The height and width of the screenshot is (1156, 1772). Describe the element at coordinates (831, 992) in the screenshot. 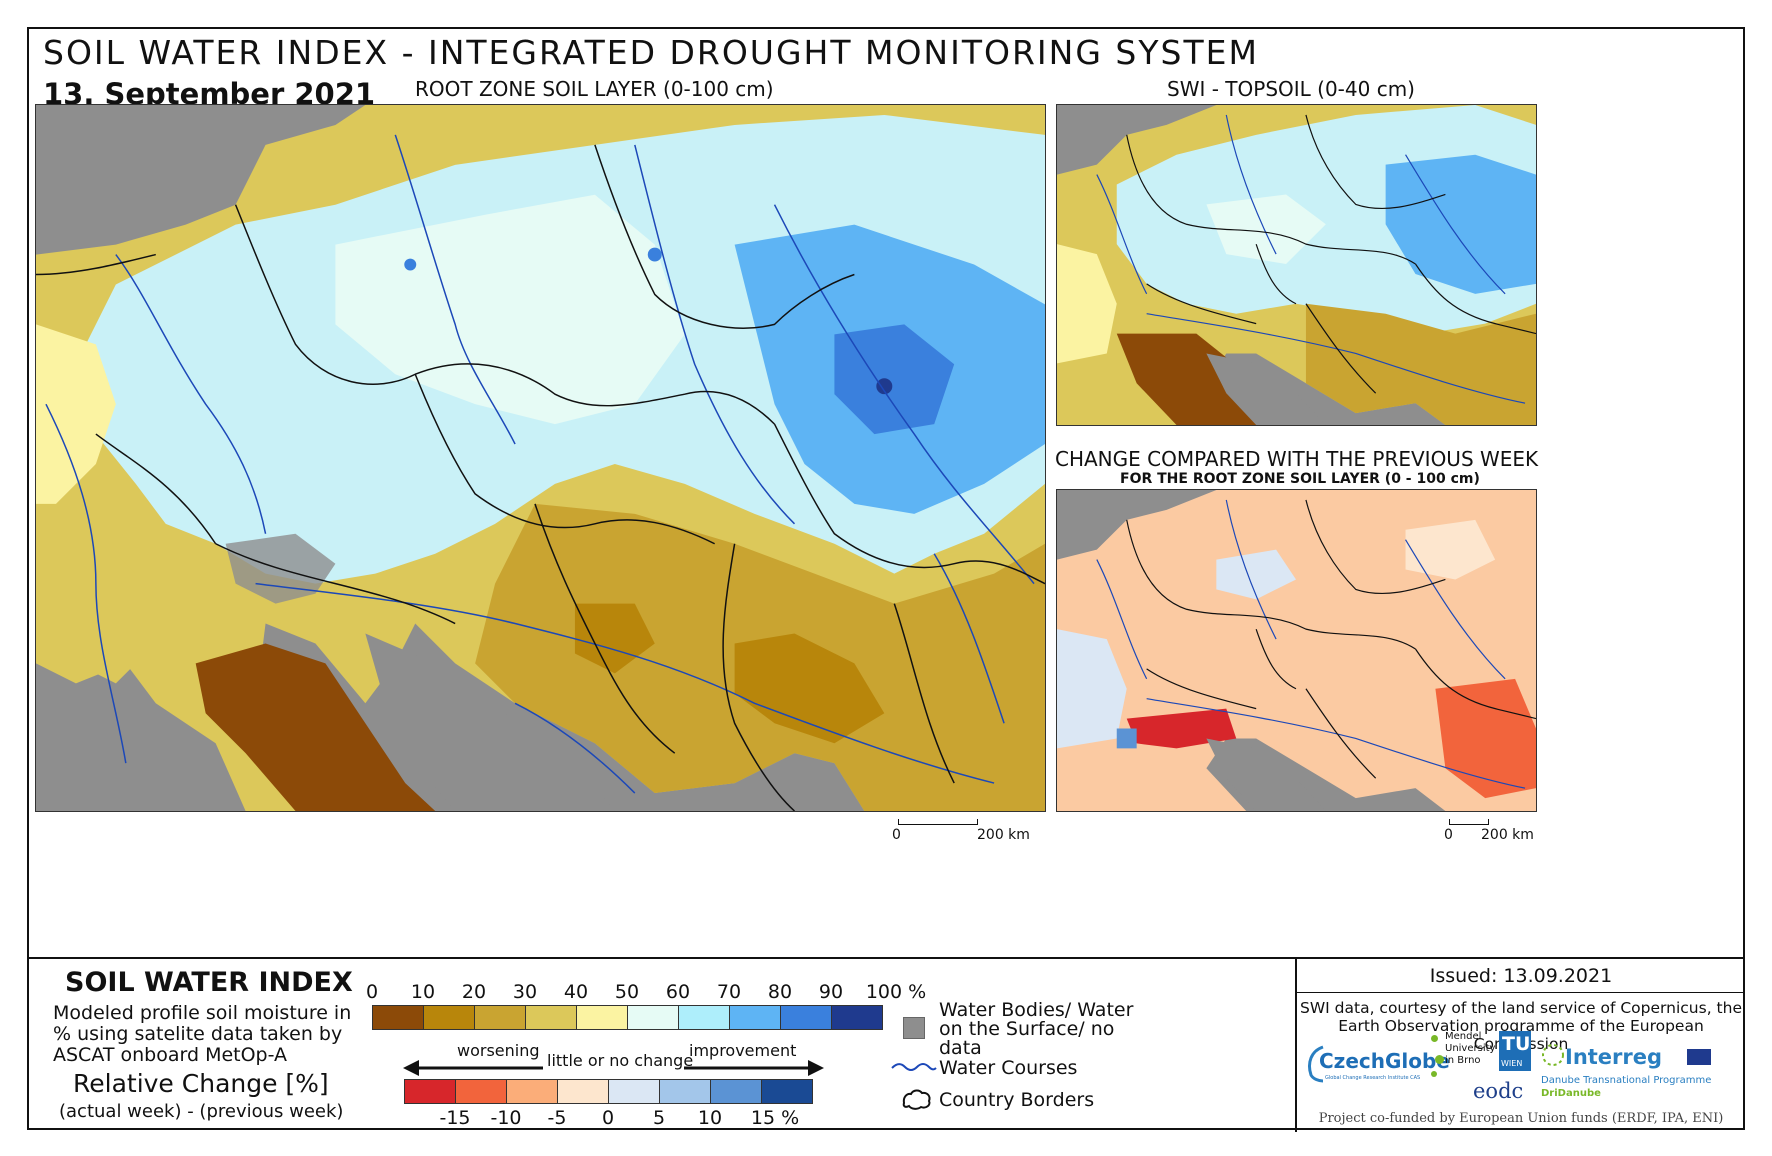

I see `swi-ticks-9: 90` at that location.